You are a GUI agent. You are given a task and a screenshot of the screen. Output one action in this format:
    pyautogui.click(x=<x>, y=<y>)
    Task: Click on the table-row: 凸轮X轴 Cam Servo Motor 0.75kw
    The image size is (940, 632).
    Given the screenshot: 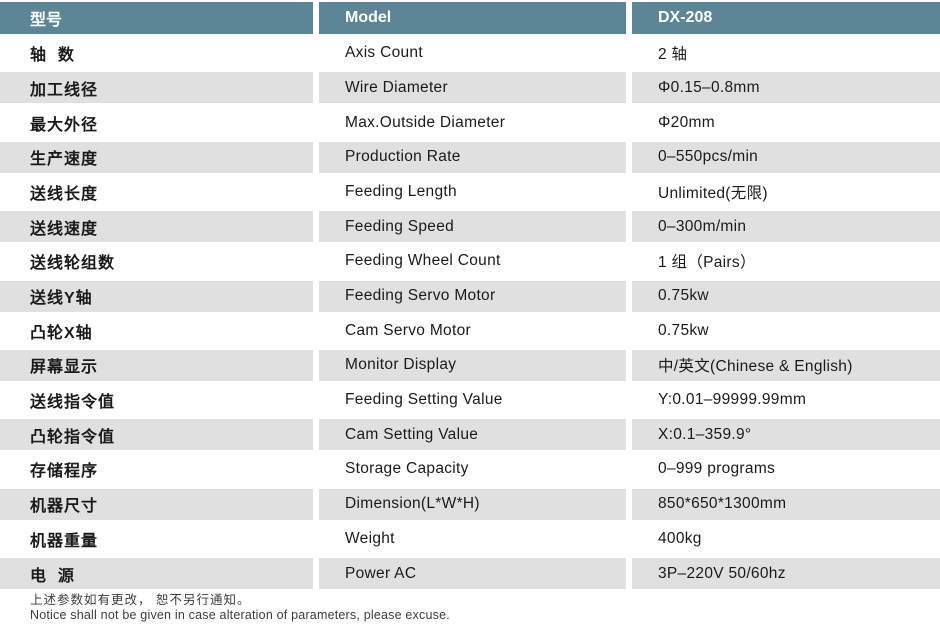 What is the action you would take?
    pyautogui.click(x=470, y=331)
    